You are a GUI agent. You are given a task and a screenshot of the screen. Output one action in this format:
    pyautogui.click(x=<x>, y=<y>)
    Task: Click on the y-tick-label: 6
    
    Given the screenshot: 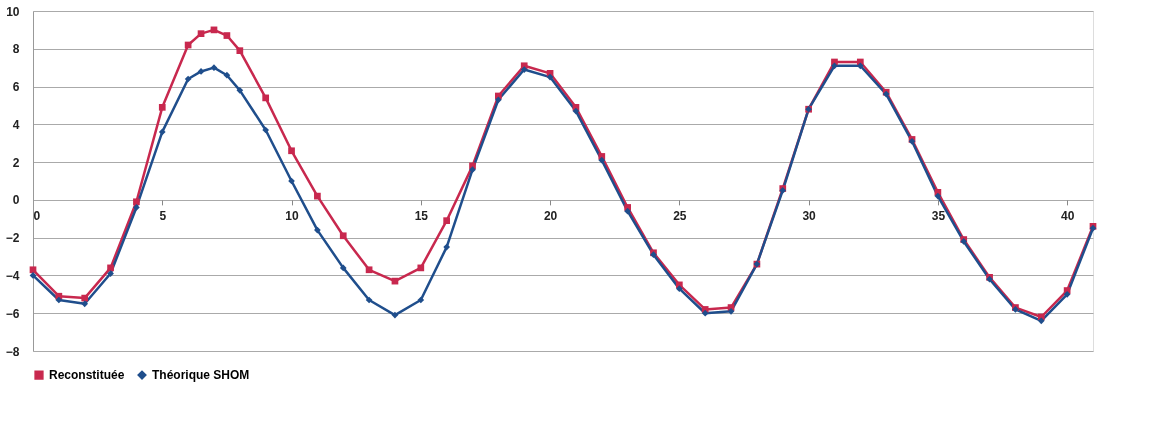 What is the action you would take?
    pyautogui.click(x=16, y=87)
    